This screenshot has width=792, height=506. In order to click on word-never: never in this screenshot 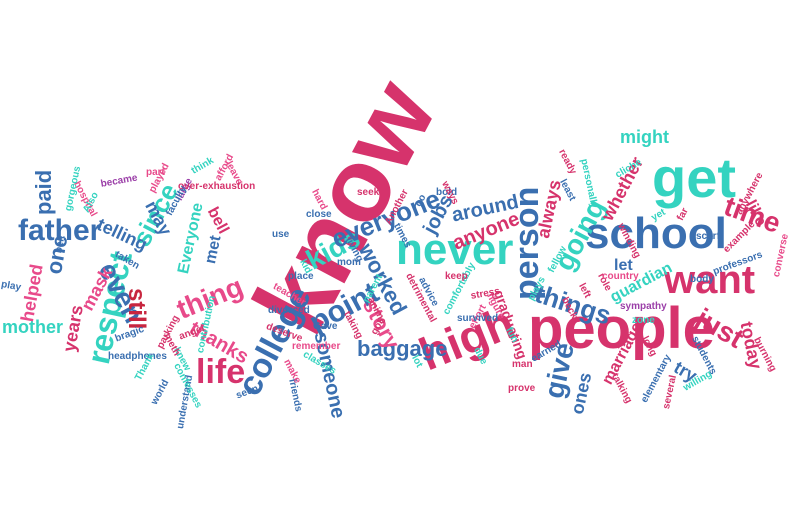, I will do `click(455, 249)`.